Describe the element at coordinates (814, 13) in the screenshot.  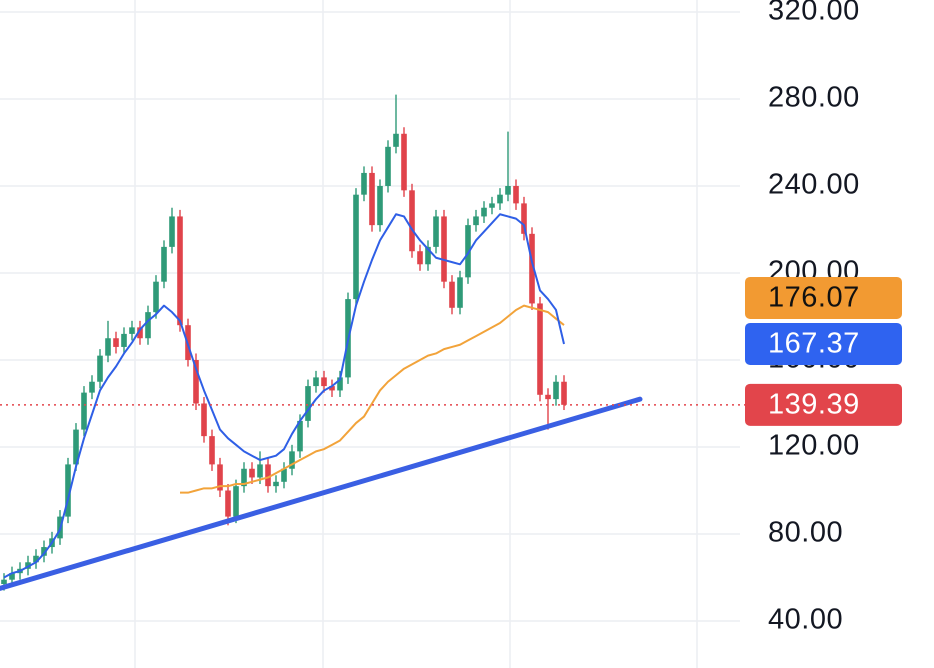
I see `y-tick-label: 320.00` at that location.